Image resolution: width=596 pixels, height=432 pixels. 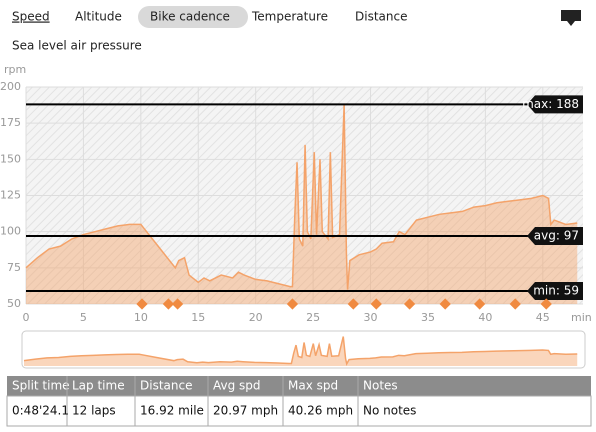 I want to click on overview-line, so click(x=300, y=351).